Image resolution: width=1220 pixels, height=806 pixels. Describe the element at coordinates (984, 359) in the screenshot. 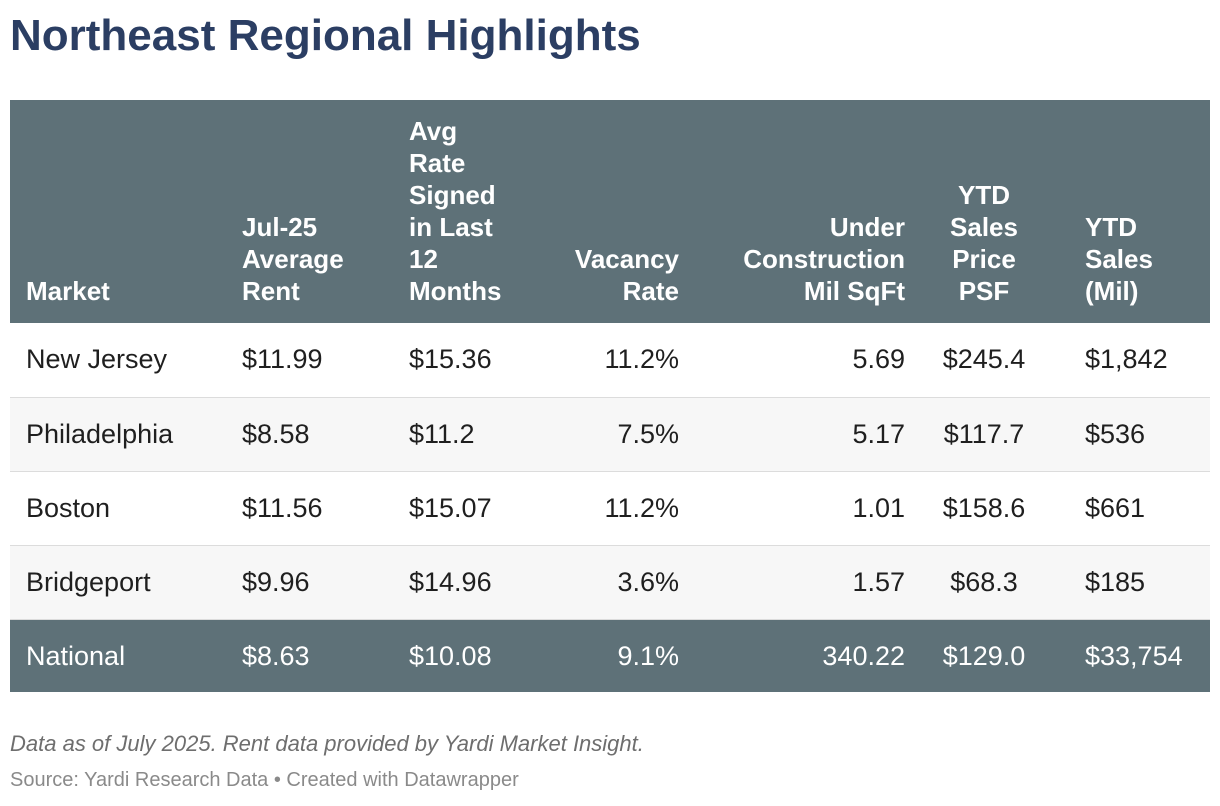

I see `cell-ytd-sales-price-psf: $245.4` at that location.